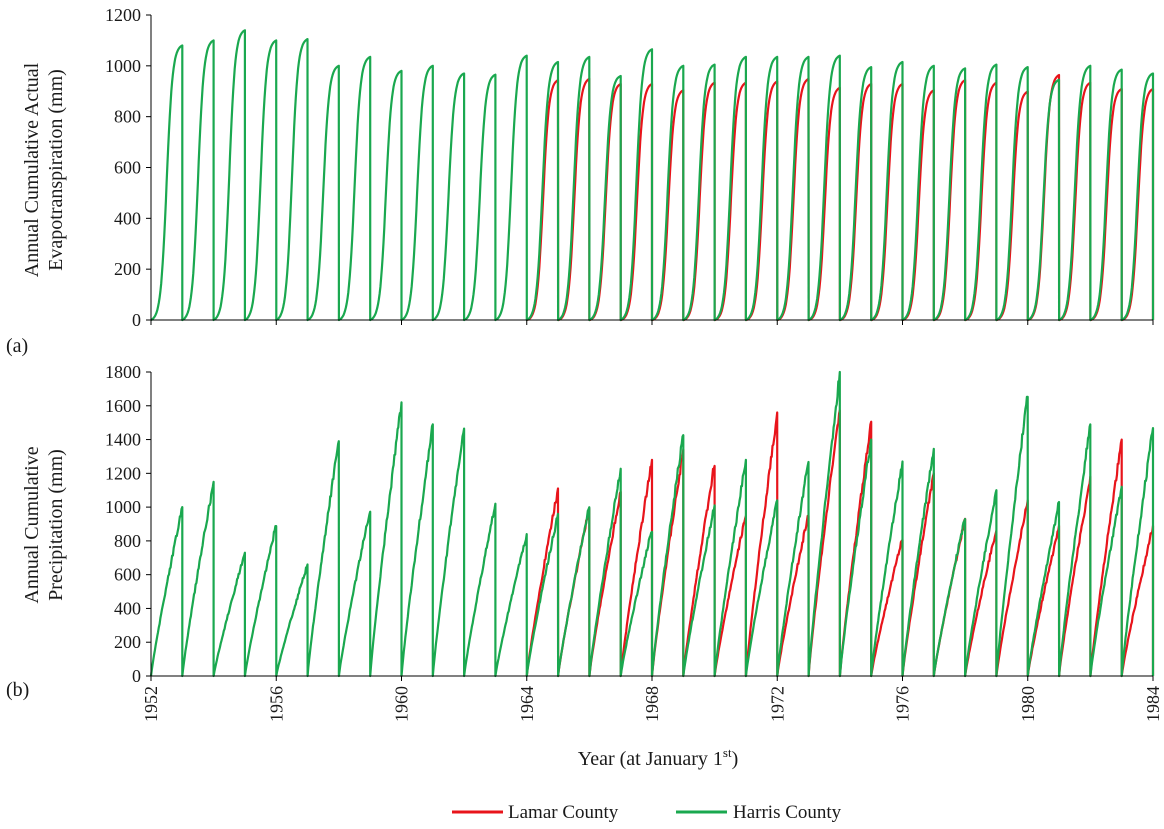 The width and height of the screenshot is (1164, 829). I want to click on b-y-tick-label: 200, so click(127, 642).